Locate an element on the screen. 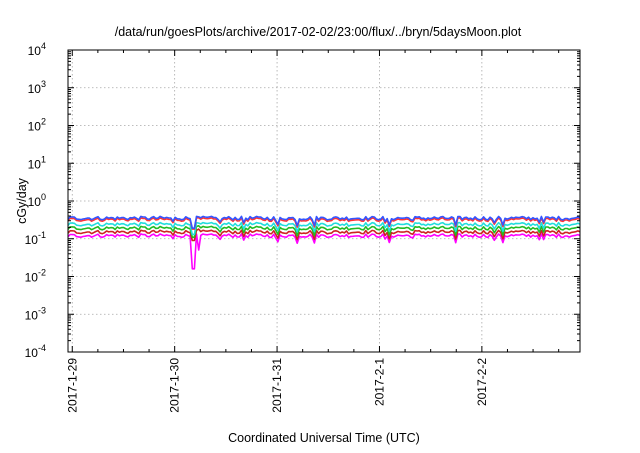  y-tick-label: 10⁰ is located at coordinates (37, 200).